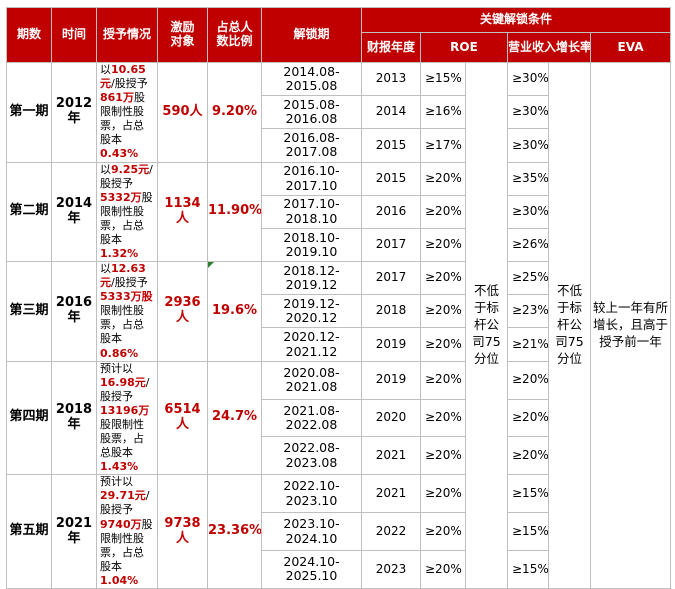 The image size is (675, 589). I want to click on phase-year: 2014年, so click(74, 212).